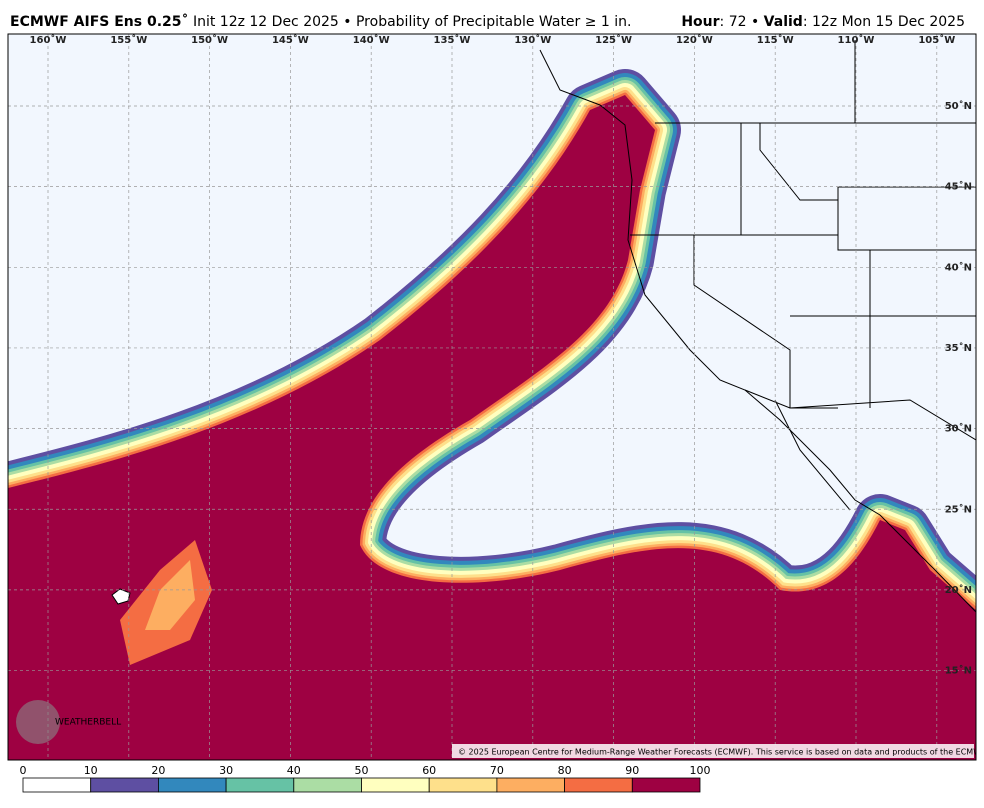 The width and height of the screenshot is (984, 808). I want to click on lat-label: 15˚N, so click(958, 671).